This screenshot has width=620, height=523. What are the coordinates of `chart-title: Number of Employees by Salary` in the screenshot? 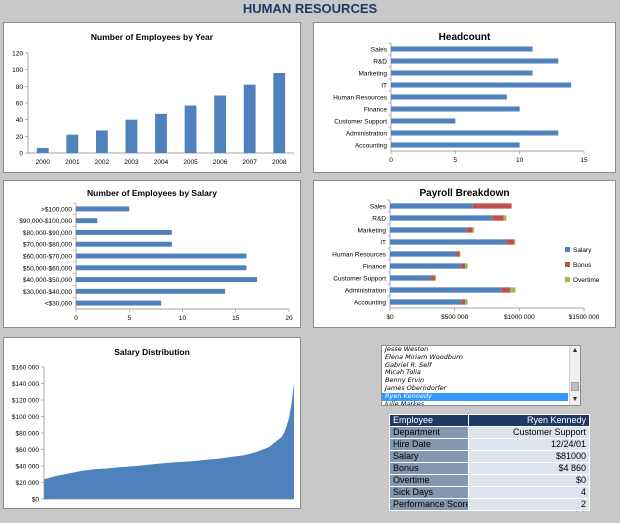 It's located at (152, 193).